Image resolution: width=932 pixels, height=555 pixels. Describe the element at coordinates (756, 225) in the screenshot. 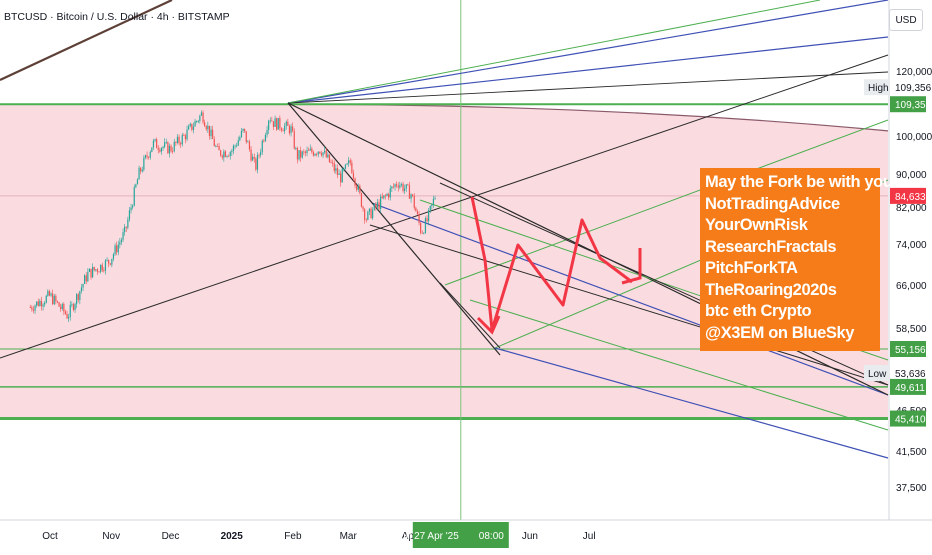

I see `annotation-line: YourOwnRisk` at that location.